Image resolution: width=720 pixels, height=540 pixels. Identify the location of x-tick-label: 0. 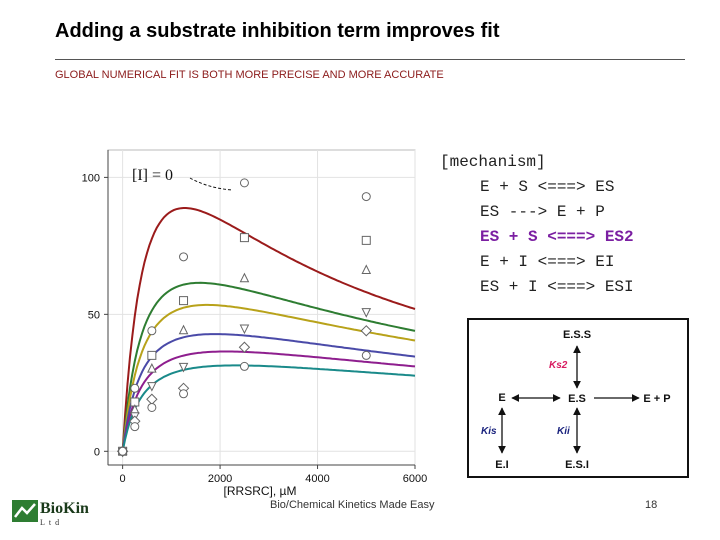
(123, 479).